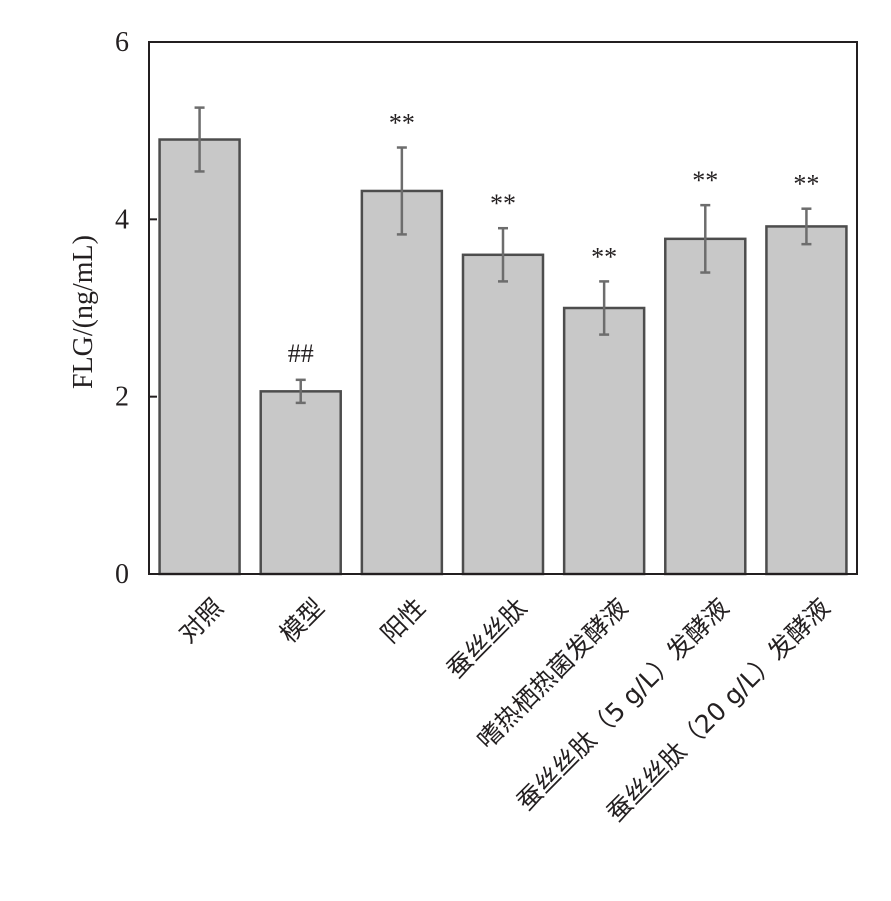 The image size is (891, 901). What do you see at coordinates (486, 638) in the screenshot?
I see `category-label: 蚕丝丝肽` at bounding box center [486, 638].